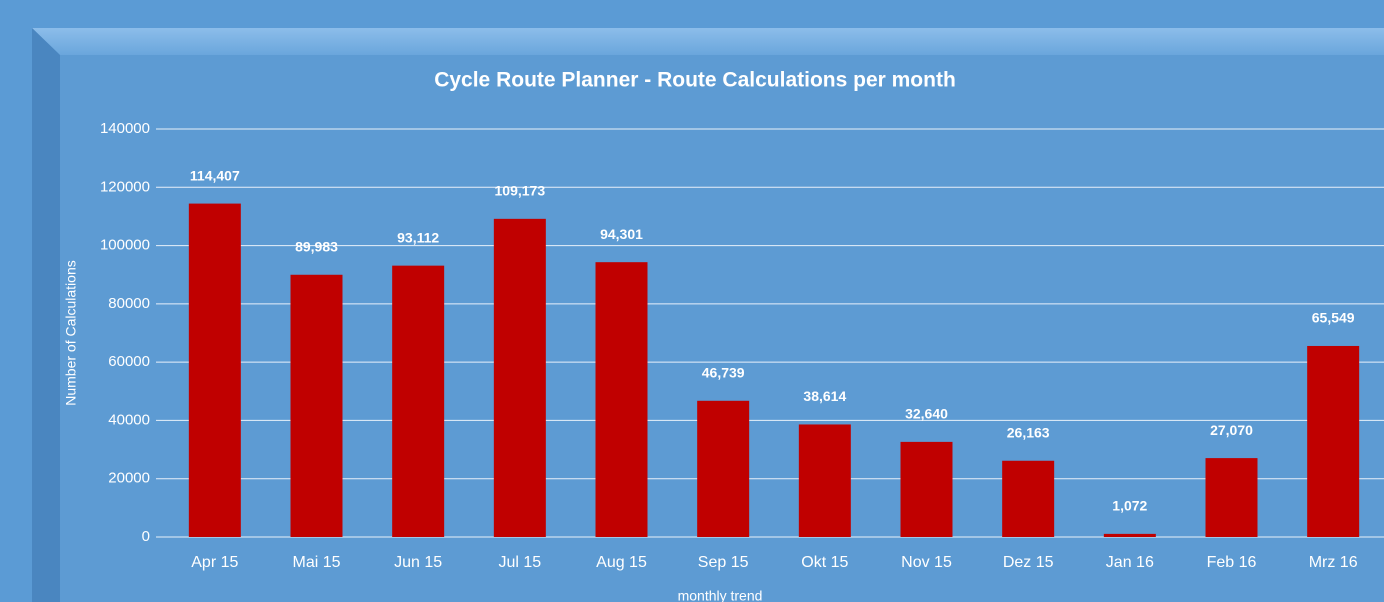  I want to click on y-tick-label: 0, so click(146, 536).